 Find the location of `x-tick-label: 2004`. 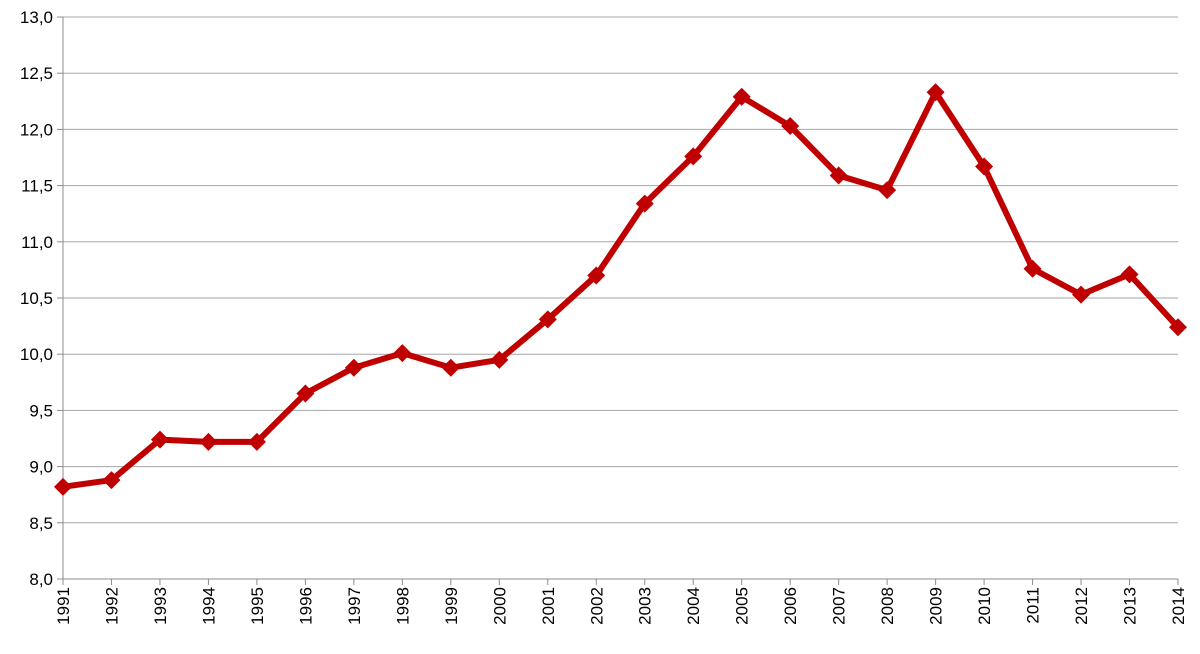

x-tick-label: 2004 is located at coordinates (693, 606).